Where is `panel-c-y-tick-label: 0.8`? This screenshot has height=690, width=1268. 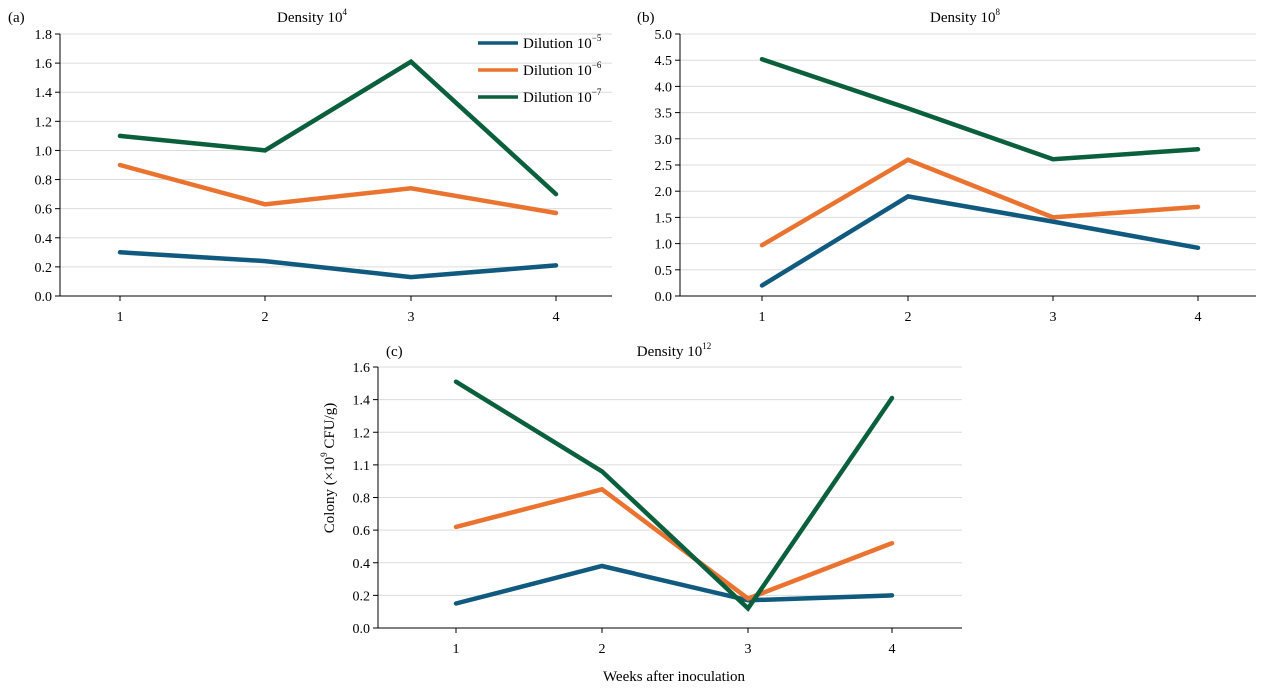 panel-c-y-tick-label: 0.8 is located at coordinates (362, 499).